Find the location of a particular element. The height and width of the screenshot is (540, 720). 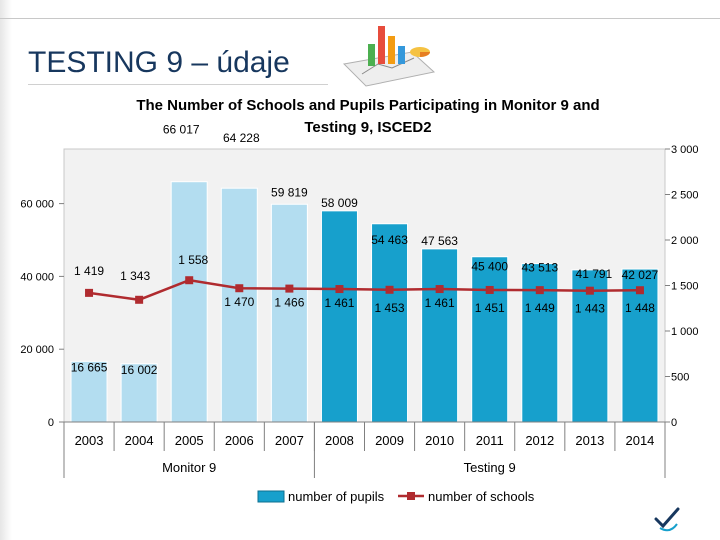

label-schools-2008: 1 461 is located at coordinates (339, 303).